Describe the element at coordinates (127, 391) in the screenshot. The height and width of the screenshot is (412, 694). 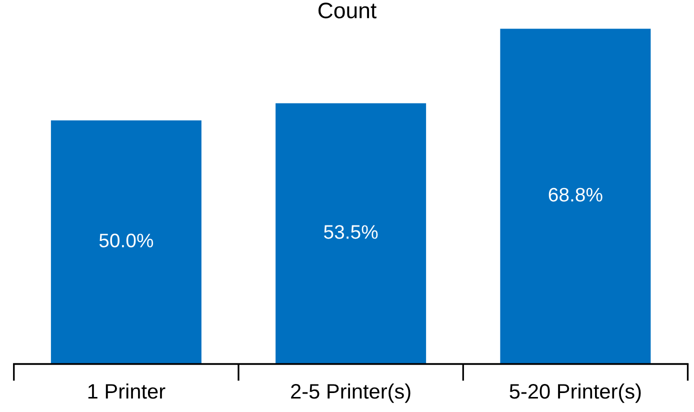
I see `x-tick-label: 1 Printer` at that location.